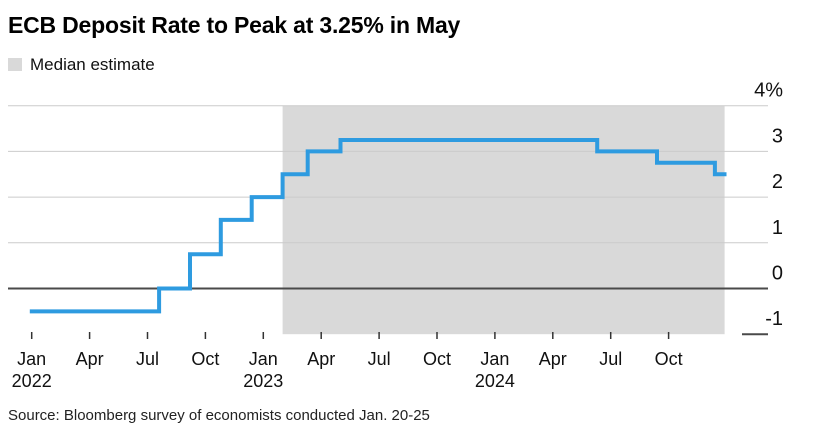 This screenshot has width=814, height=443. Describe the element at coordinates (774, 319) in the screenshot. I see `y-axis-label: -1` at that location.